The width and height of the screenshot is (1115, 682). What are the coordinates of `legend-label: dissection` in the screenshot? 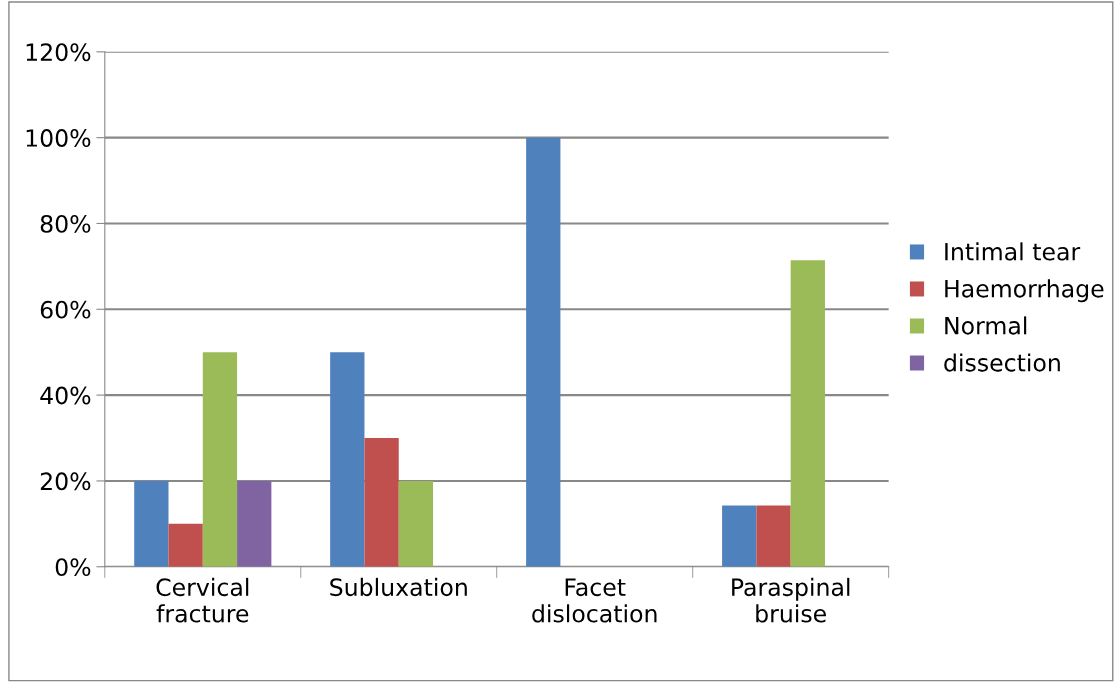 It's located at (1002, 362).